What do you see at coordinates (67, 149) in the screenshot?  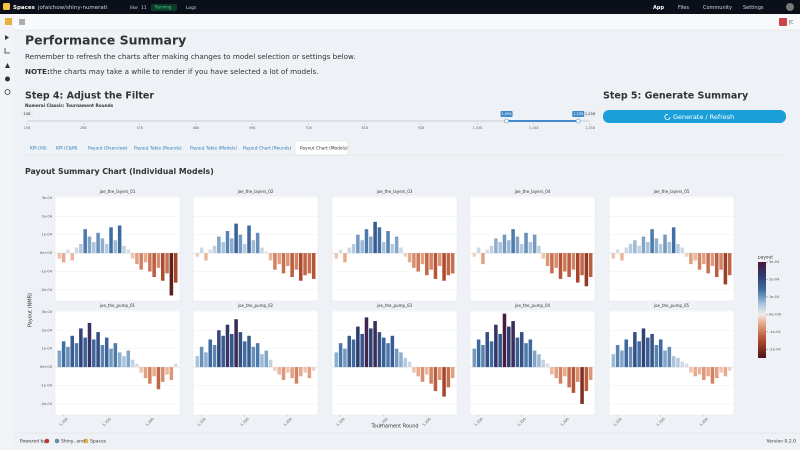 I see `tab: KPI (C&M)` at bounding box center [67, 149].